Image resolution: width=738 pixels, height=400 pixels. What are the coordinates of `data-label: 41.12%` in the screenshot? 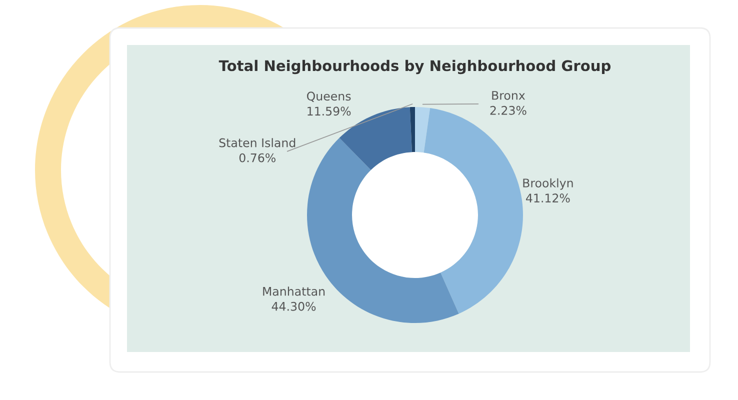 It's located at (548, 198).